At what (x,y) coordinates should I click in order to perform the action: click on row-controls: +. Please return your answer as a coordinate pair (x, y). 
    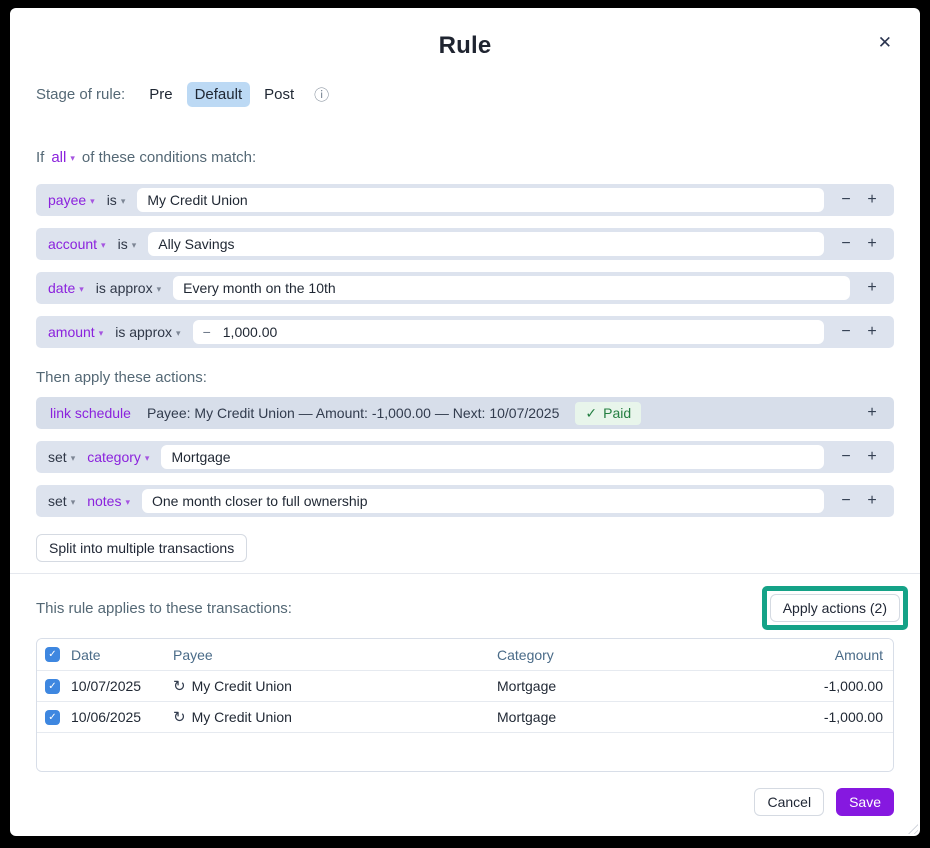
    Looking at the image, I should click on (872, 288).